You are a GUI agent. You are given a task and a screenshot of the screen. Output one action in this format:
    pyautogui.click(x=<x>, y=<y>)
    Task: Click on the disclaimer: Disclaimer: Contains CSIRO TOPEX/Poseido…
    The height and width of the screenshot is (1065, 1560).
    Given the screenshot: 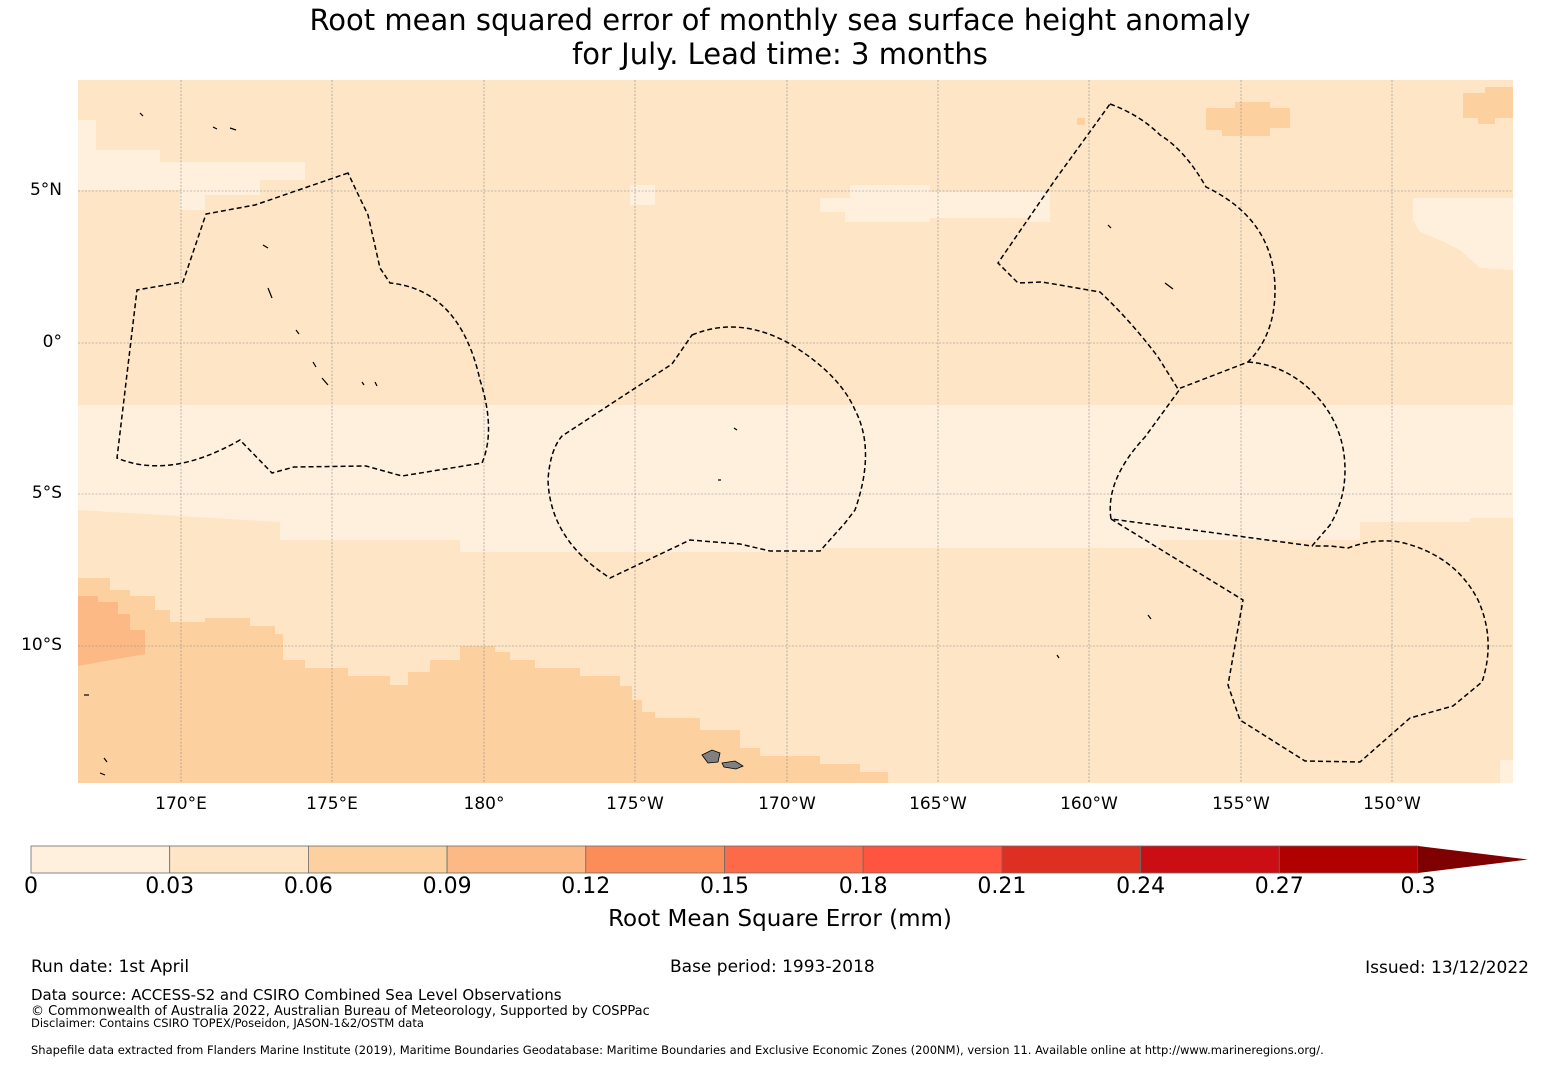 What is the action you would take?
    pyautogui.click(x=227, y=1023)
    